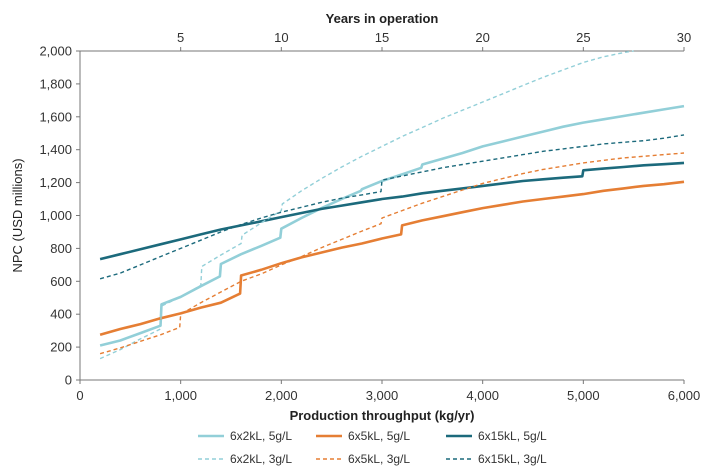 The image size is (712, 472). Describe the element at coordinates (180, 395) in the screenshot. I see `x-tick-label: 1,000` at that location.